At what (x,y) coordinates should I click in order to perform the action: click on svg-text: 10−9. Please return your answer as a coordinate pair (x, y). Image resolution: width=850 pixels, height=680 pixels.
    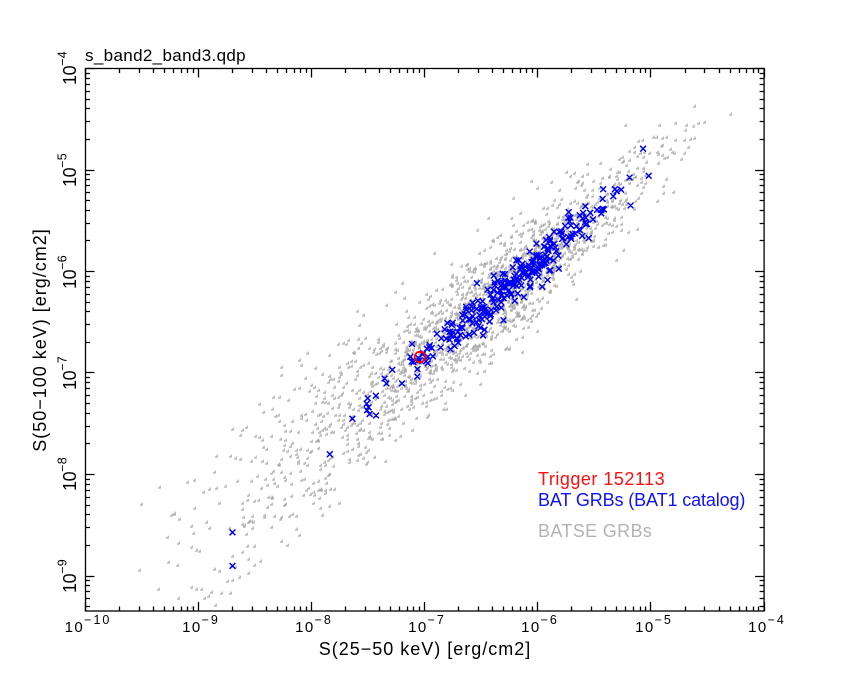
    Looking at the image, I should click on (68, 576).